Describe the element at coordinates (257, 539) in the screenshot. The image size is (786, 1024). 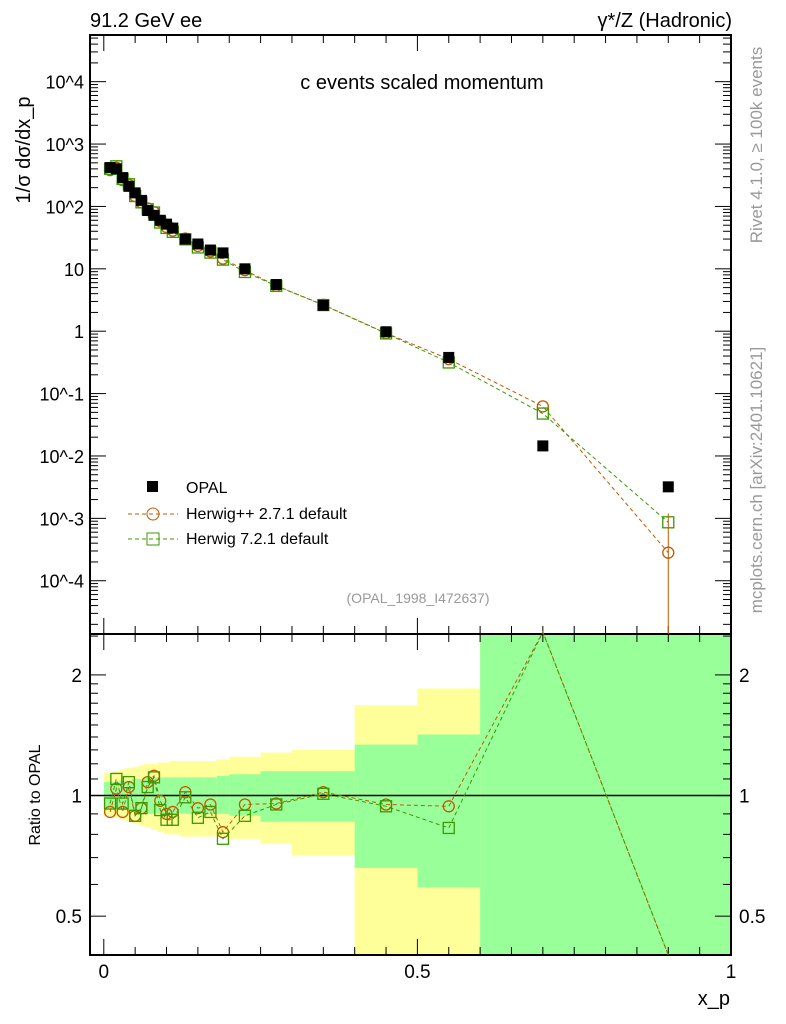
I see `legend-label-herwig7: Herwig 7.2.1 default` at that location.